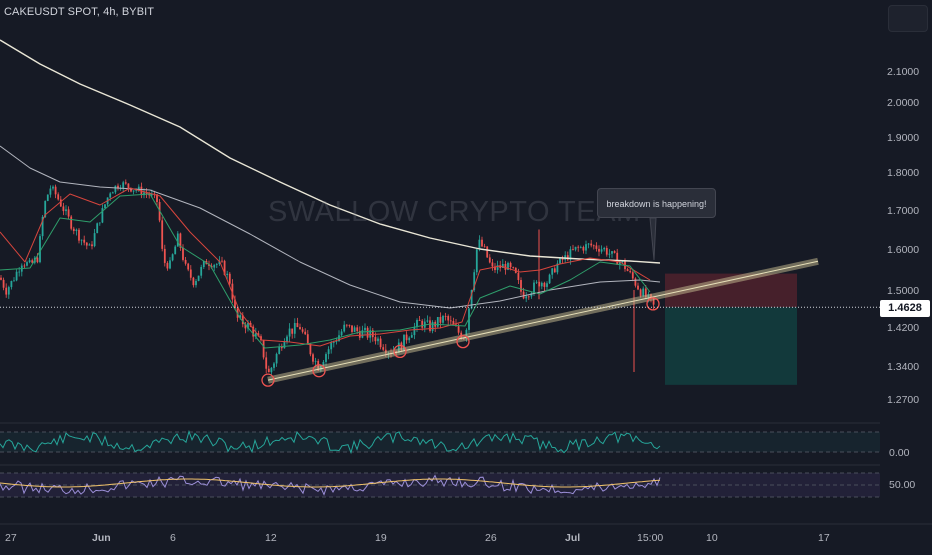 This screenshot has width=932, height=555. I want to click on support-touch-circle, so click(268, 380).